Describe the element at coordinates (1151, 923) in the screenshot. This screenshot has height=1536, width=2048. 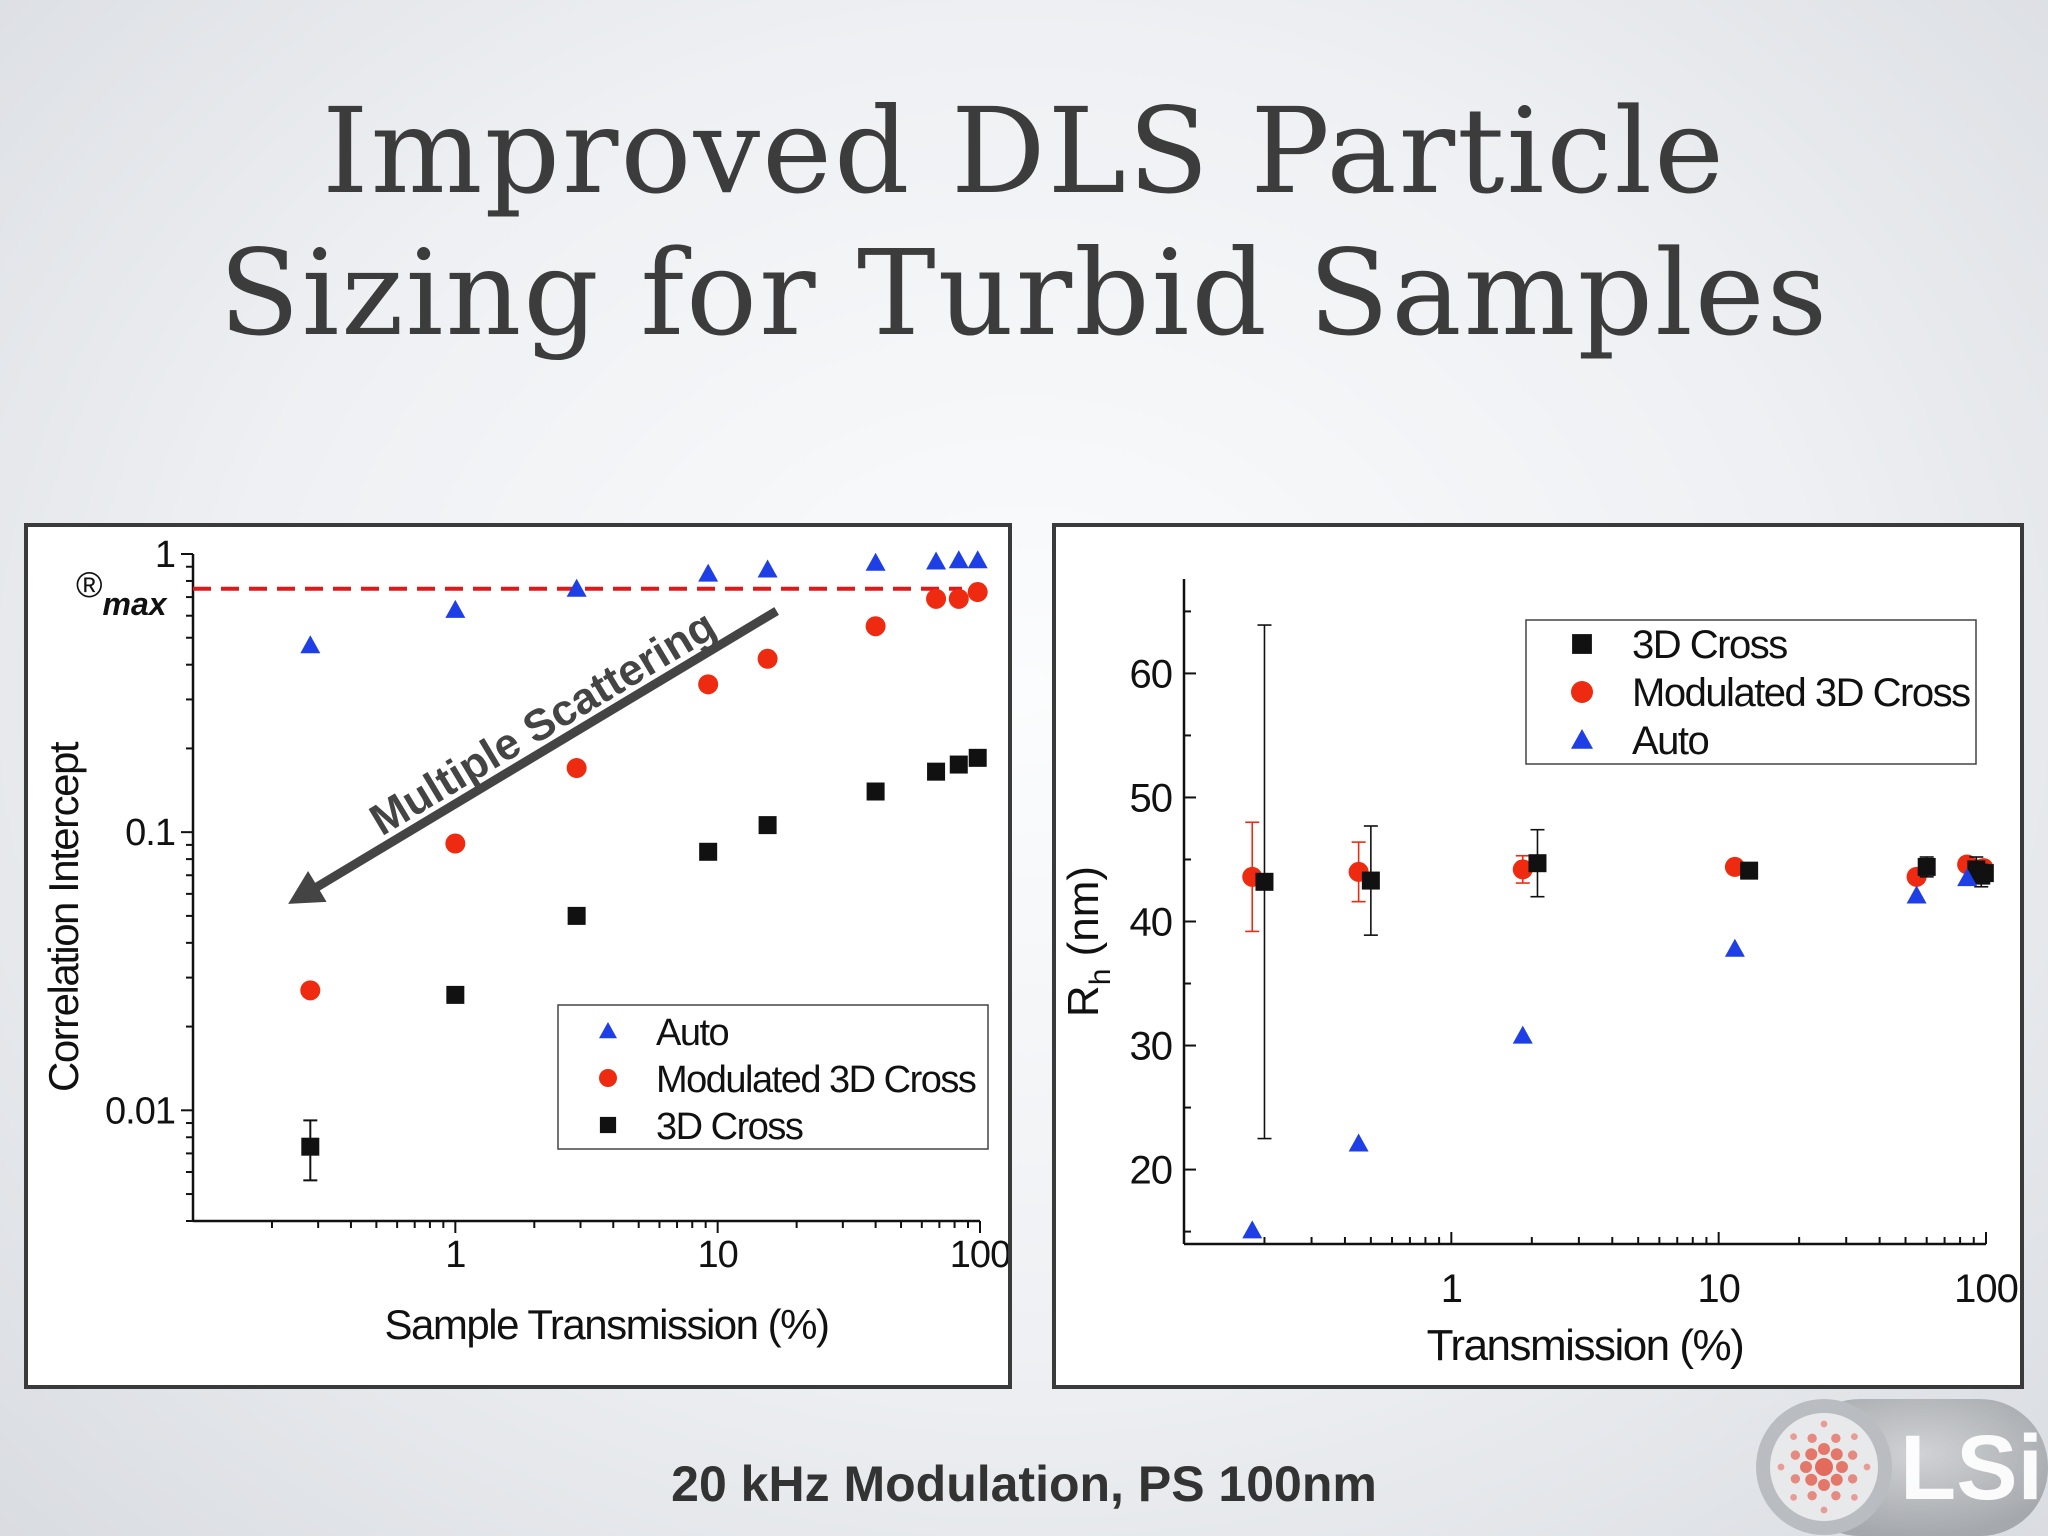
I see `y-tick-label: 40` at that location.